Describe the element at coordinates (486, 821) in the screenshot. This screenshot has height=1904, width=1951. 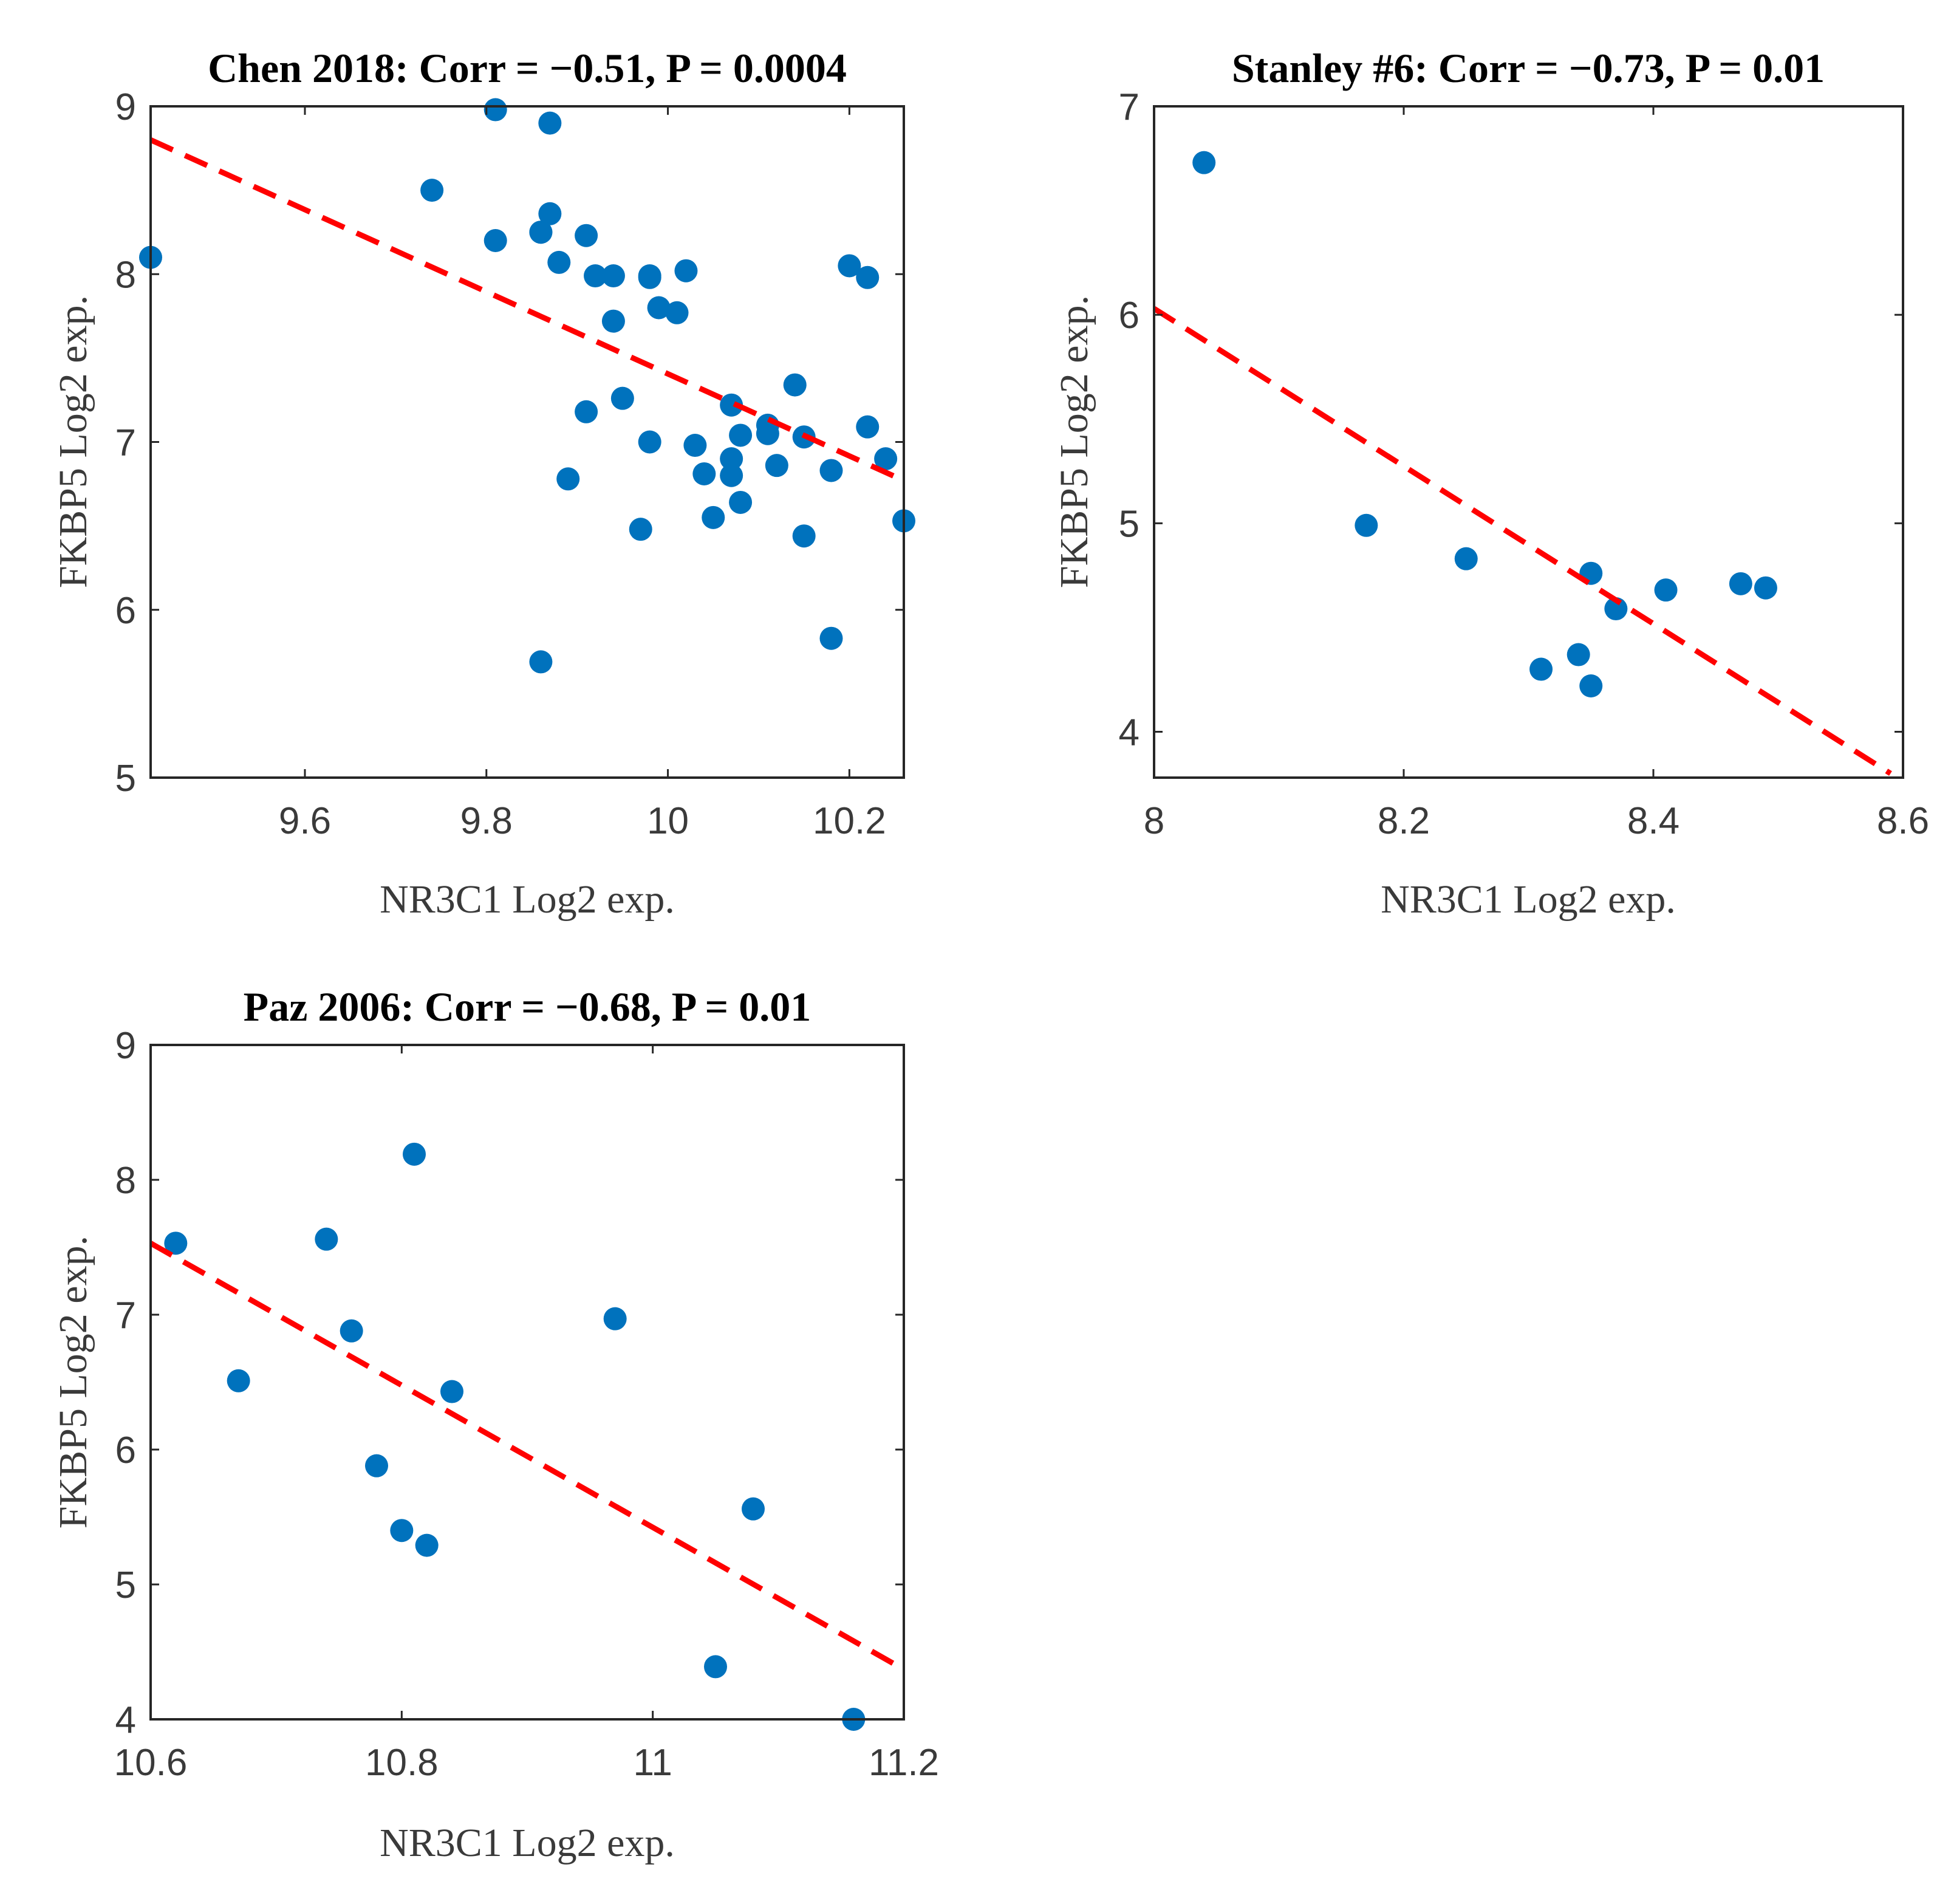
I see `x-tick-label: 9.8` at that location.